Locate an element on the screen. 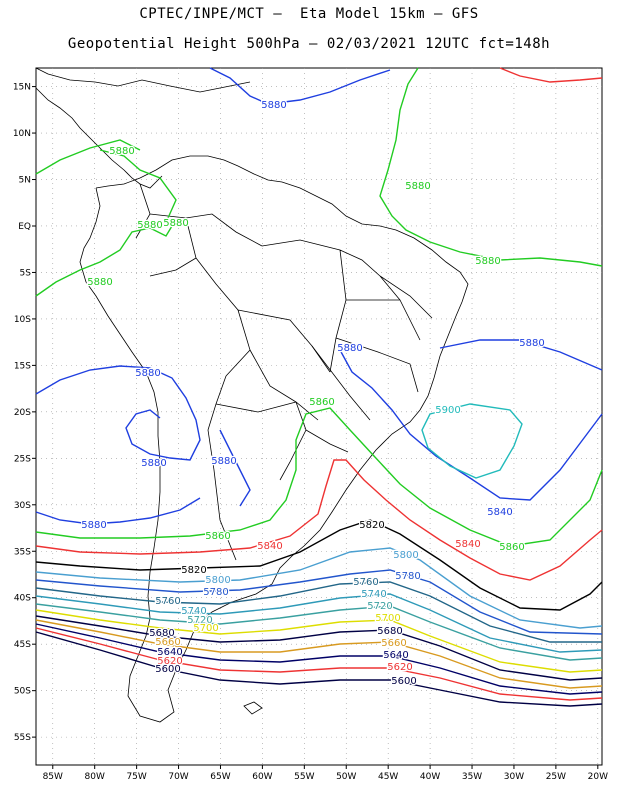  lat-label: 35S is located at coordinates (22, 552).